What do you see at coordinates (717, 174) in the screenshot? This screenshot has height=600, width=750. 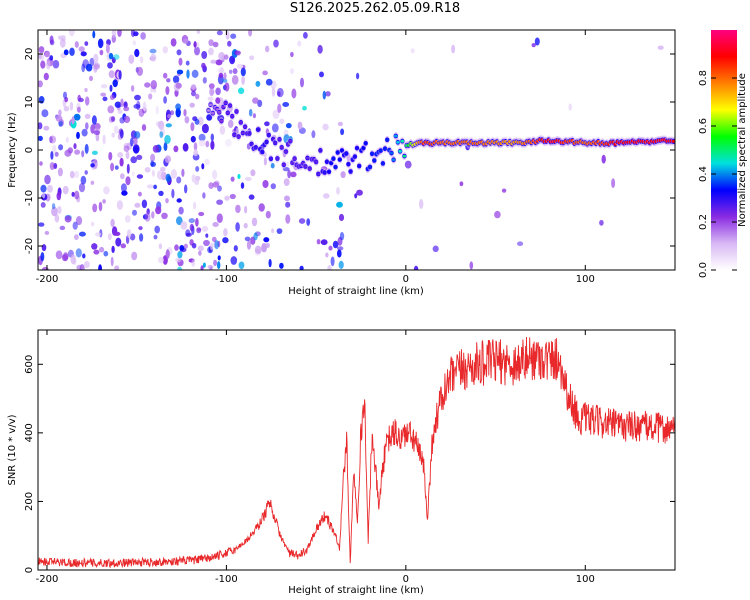 I see `colorbar-ticks: 0.0 0.2 0.4 0.6 0.8` at bounding box center [717, 174].